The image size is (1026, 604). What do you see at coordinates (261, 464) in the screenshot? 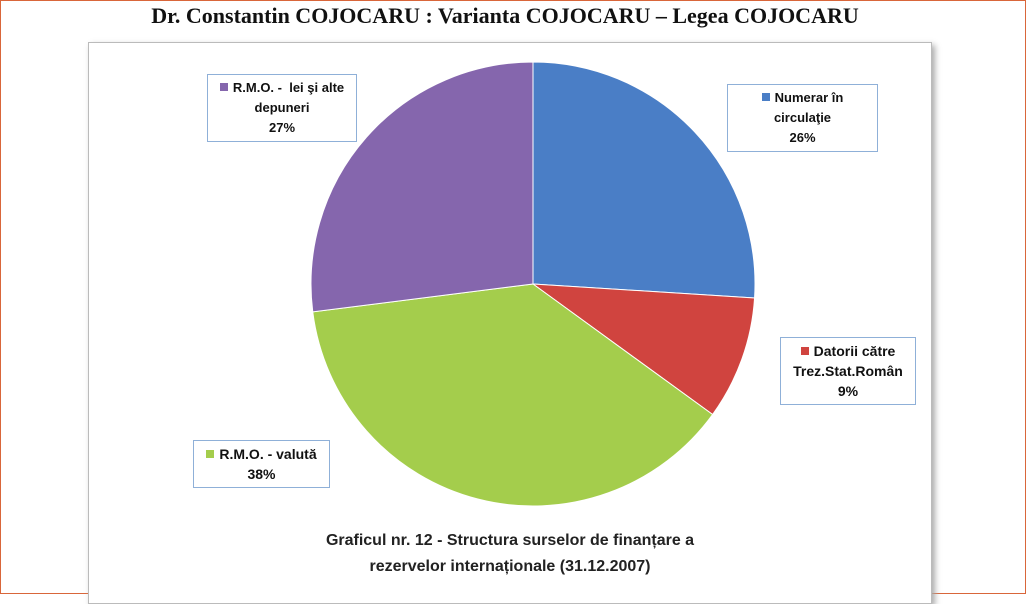
I see `data-label: R.M.O. - valută 38%` at bounding box center [261, 464].